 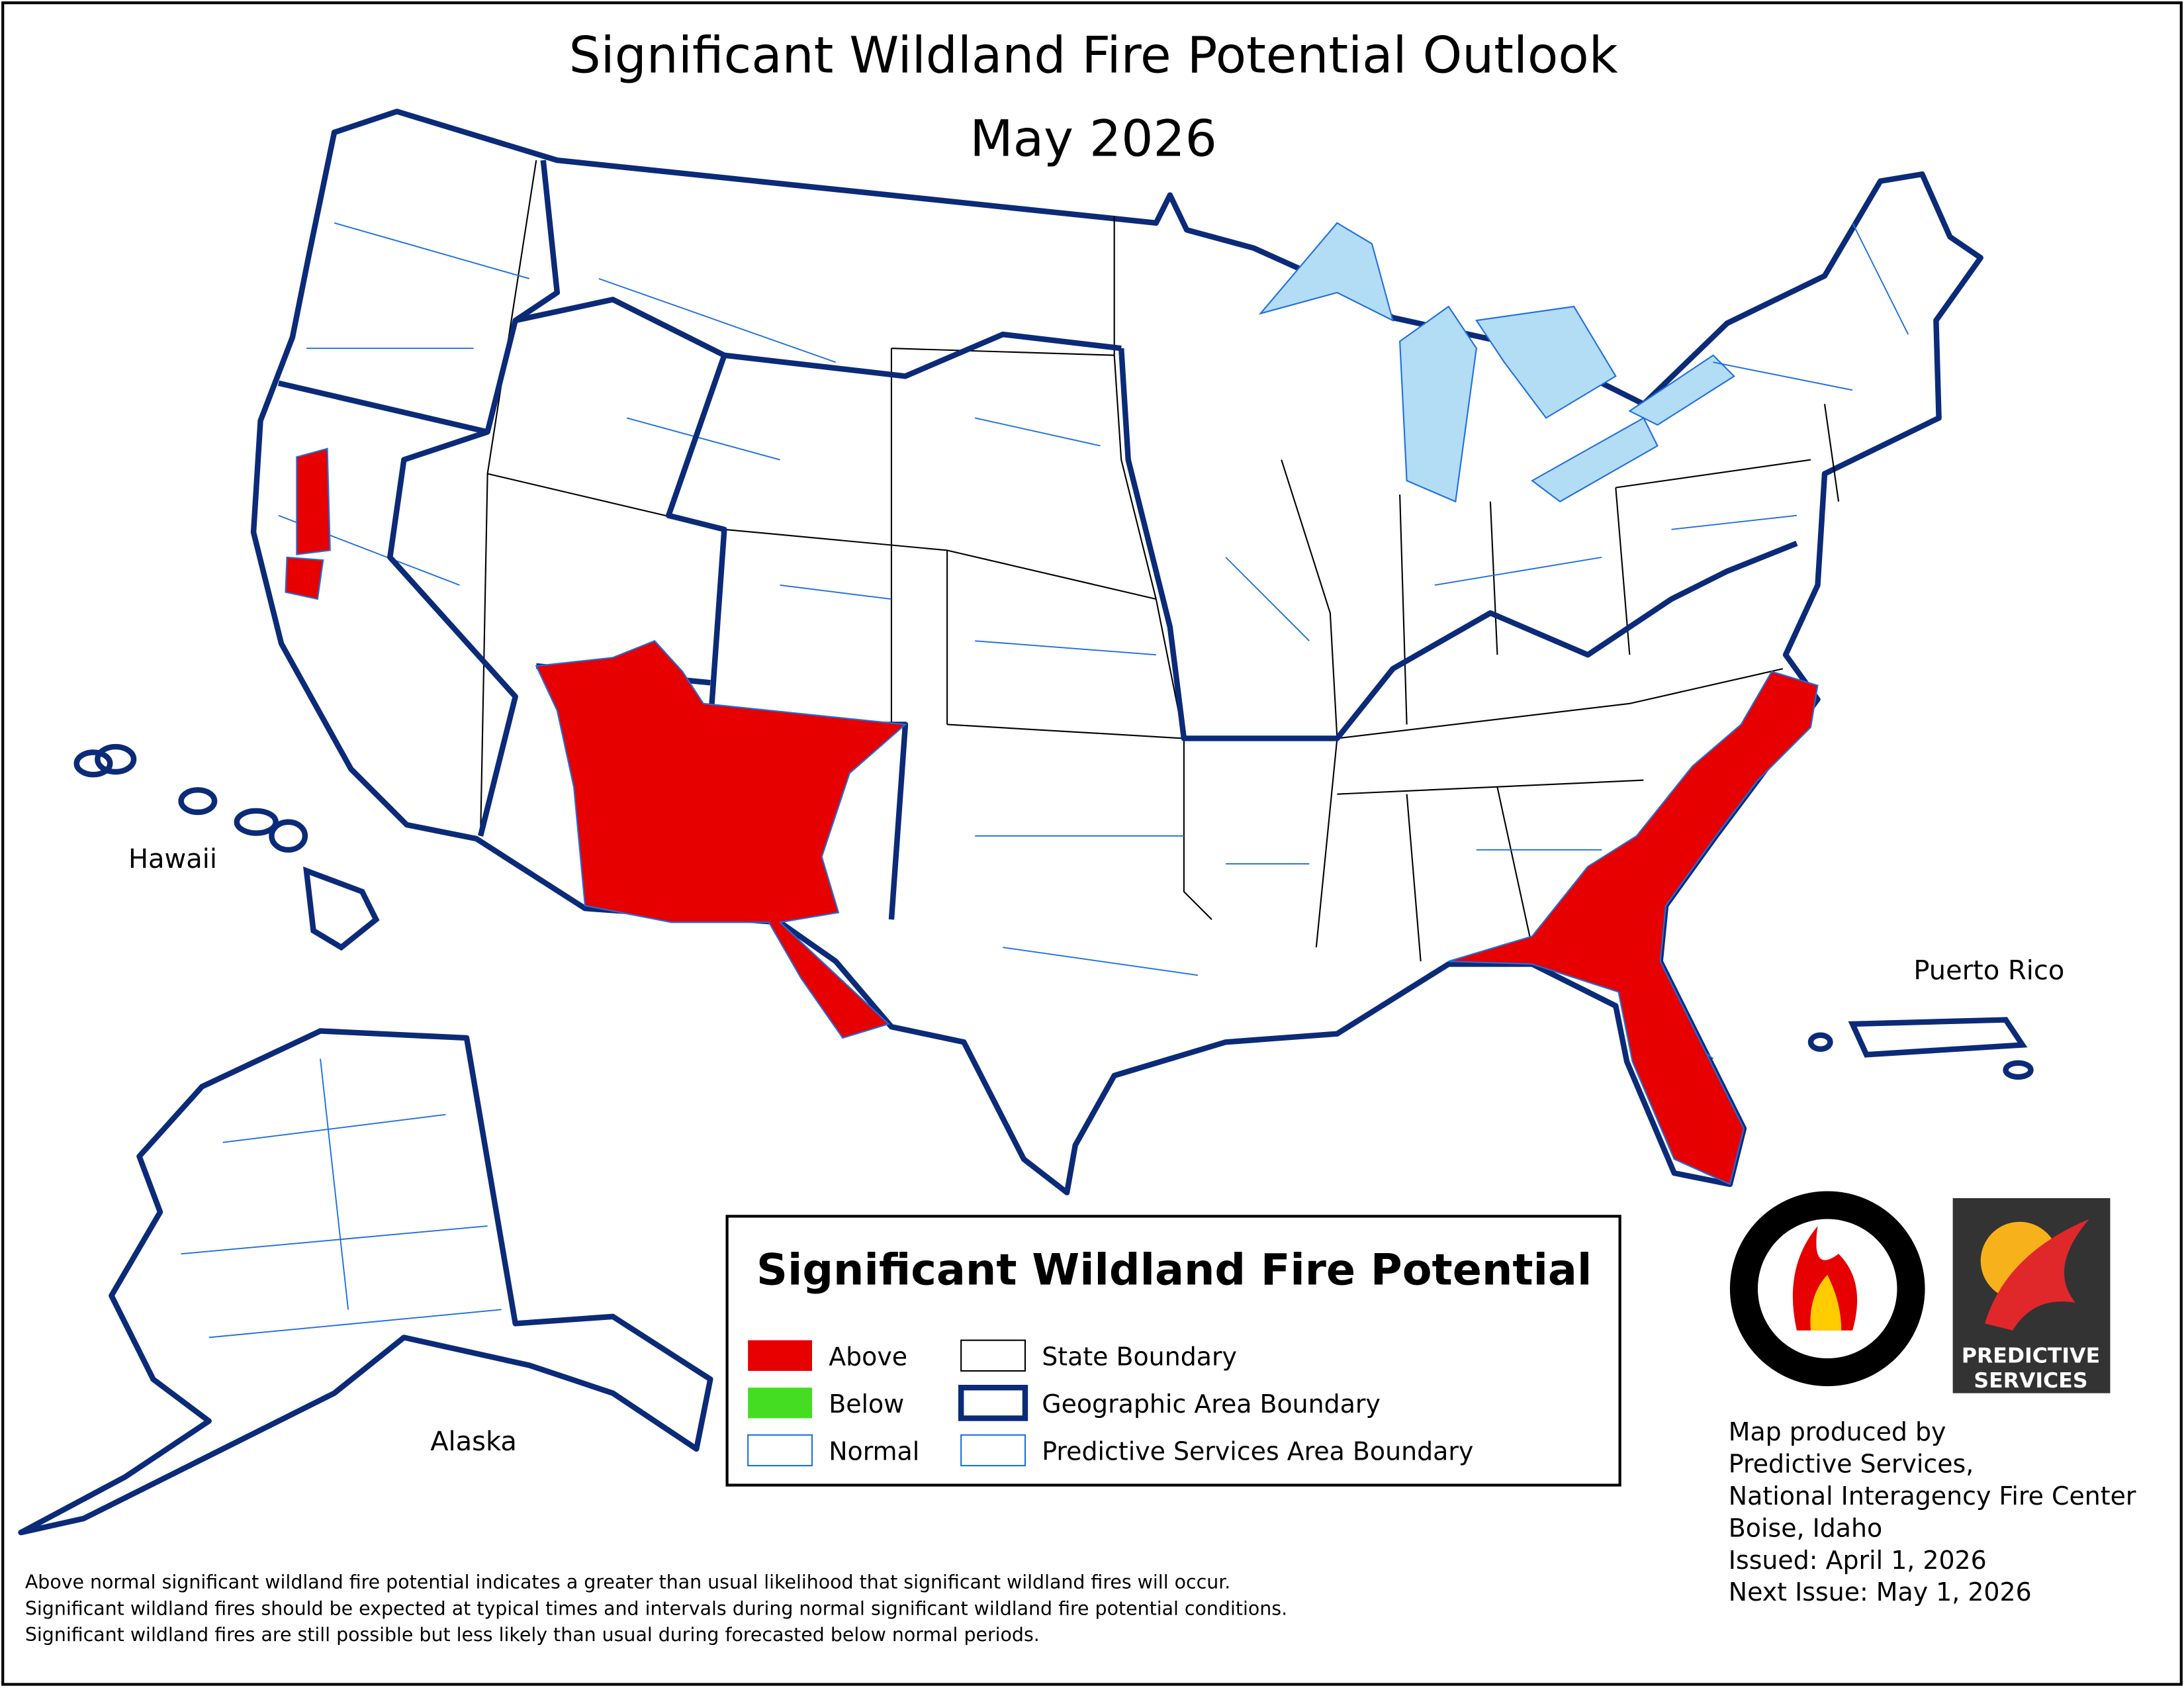 I want to click on ps-text: SERVICES, so click(x=2031, y=1381).